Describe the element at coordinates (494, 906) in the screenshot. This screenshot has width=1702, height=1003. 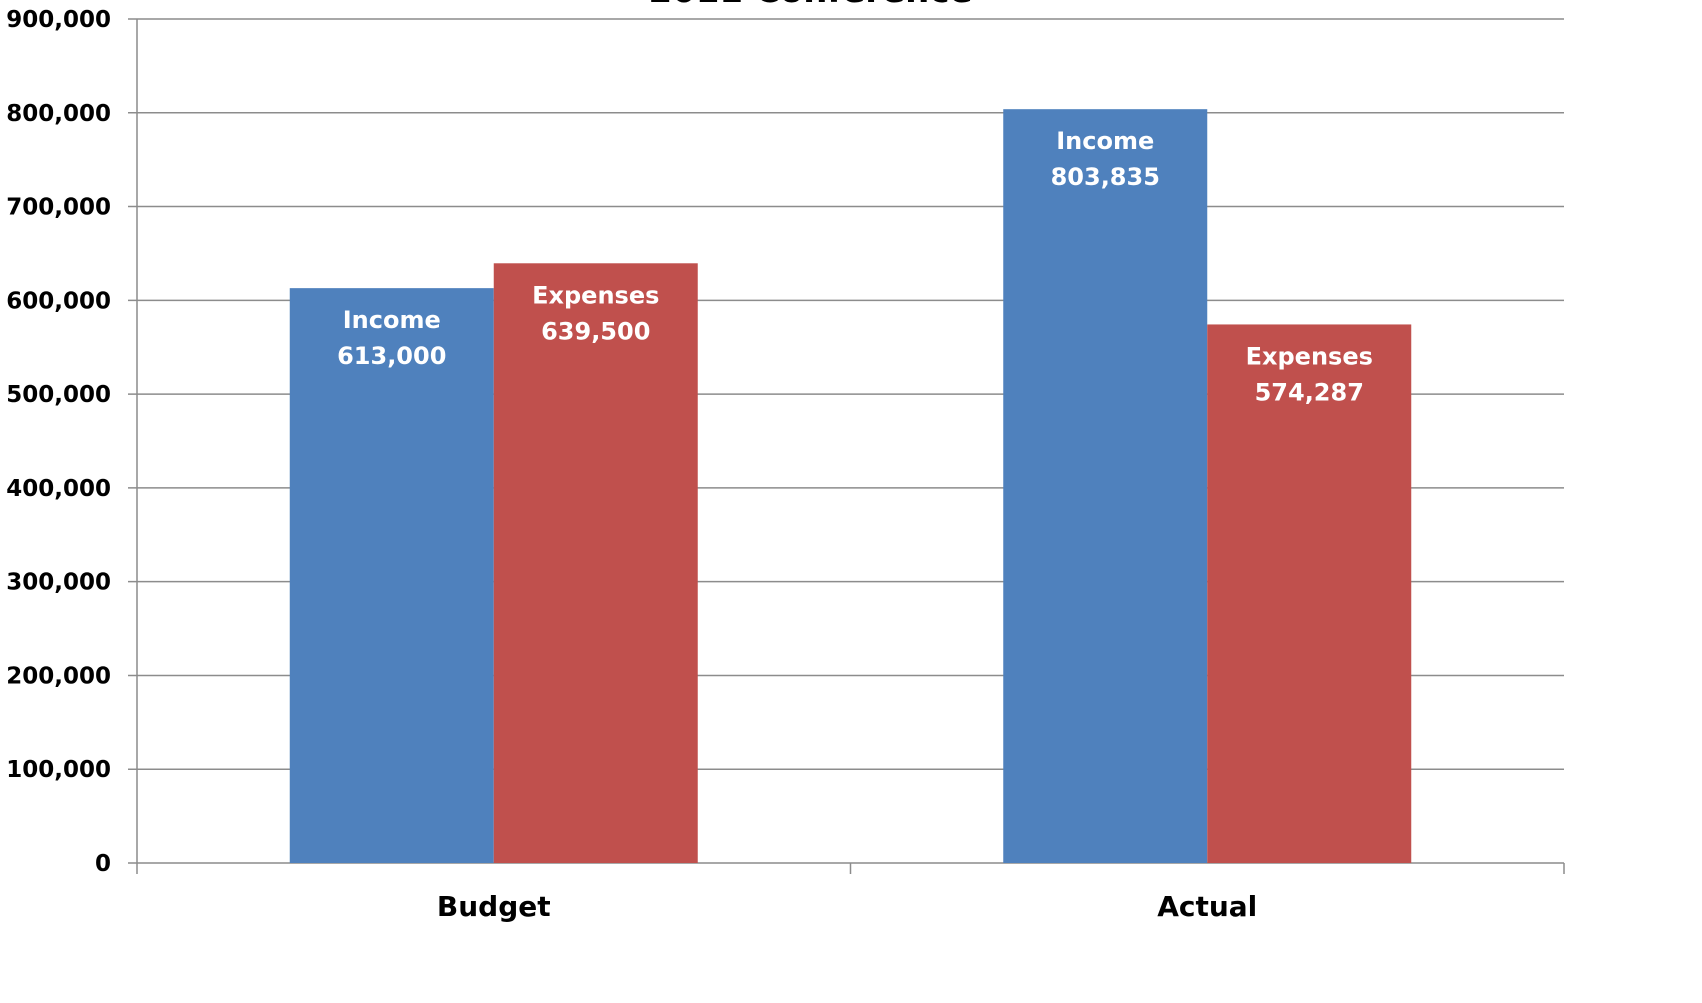
I see `x-category-label: Budget` at that location.